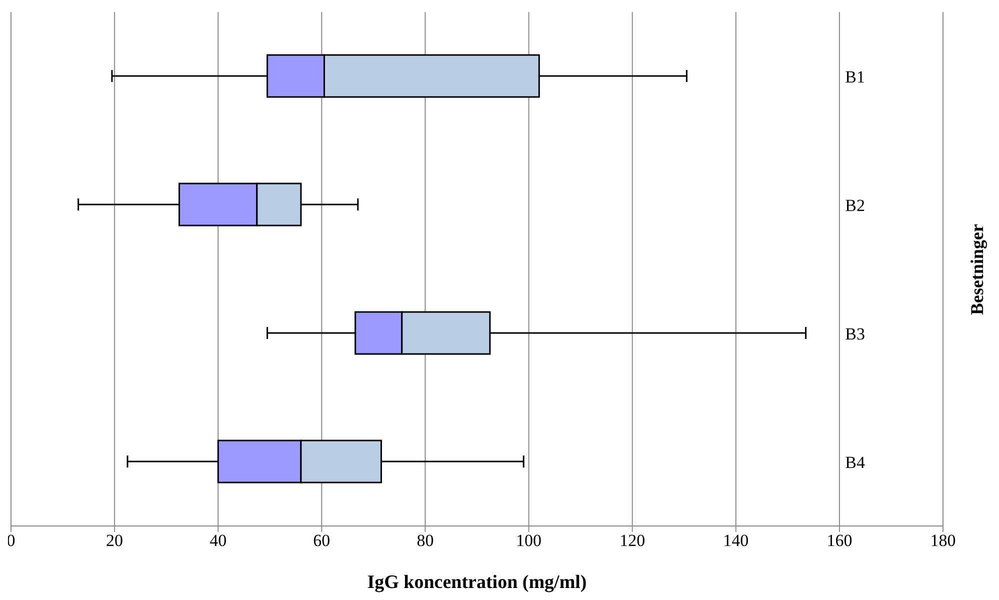  Describe the element at coordinates (477, 582) in the screenshot. I see `x-axis-title: IgG koncentration (mg/ml)` at that location.